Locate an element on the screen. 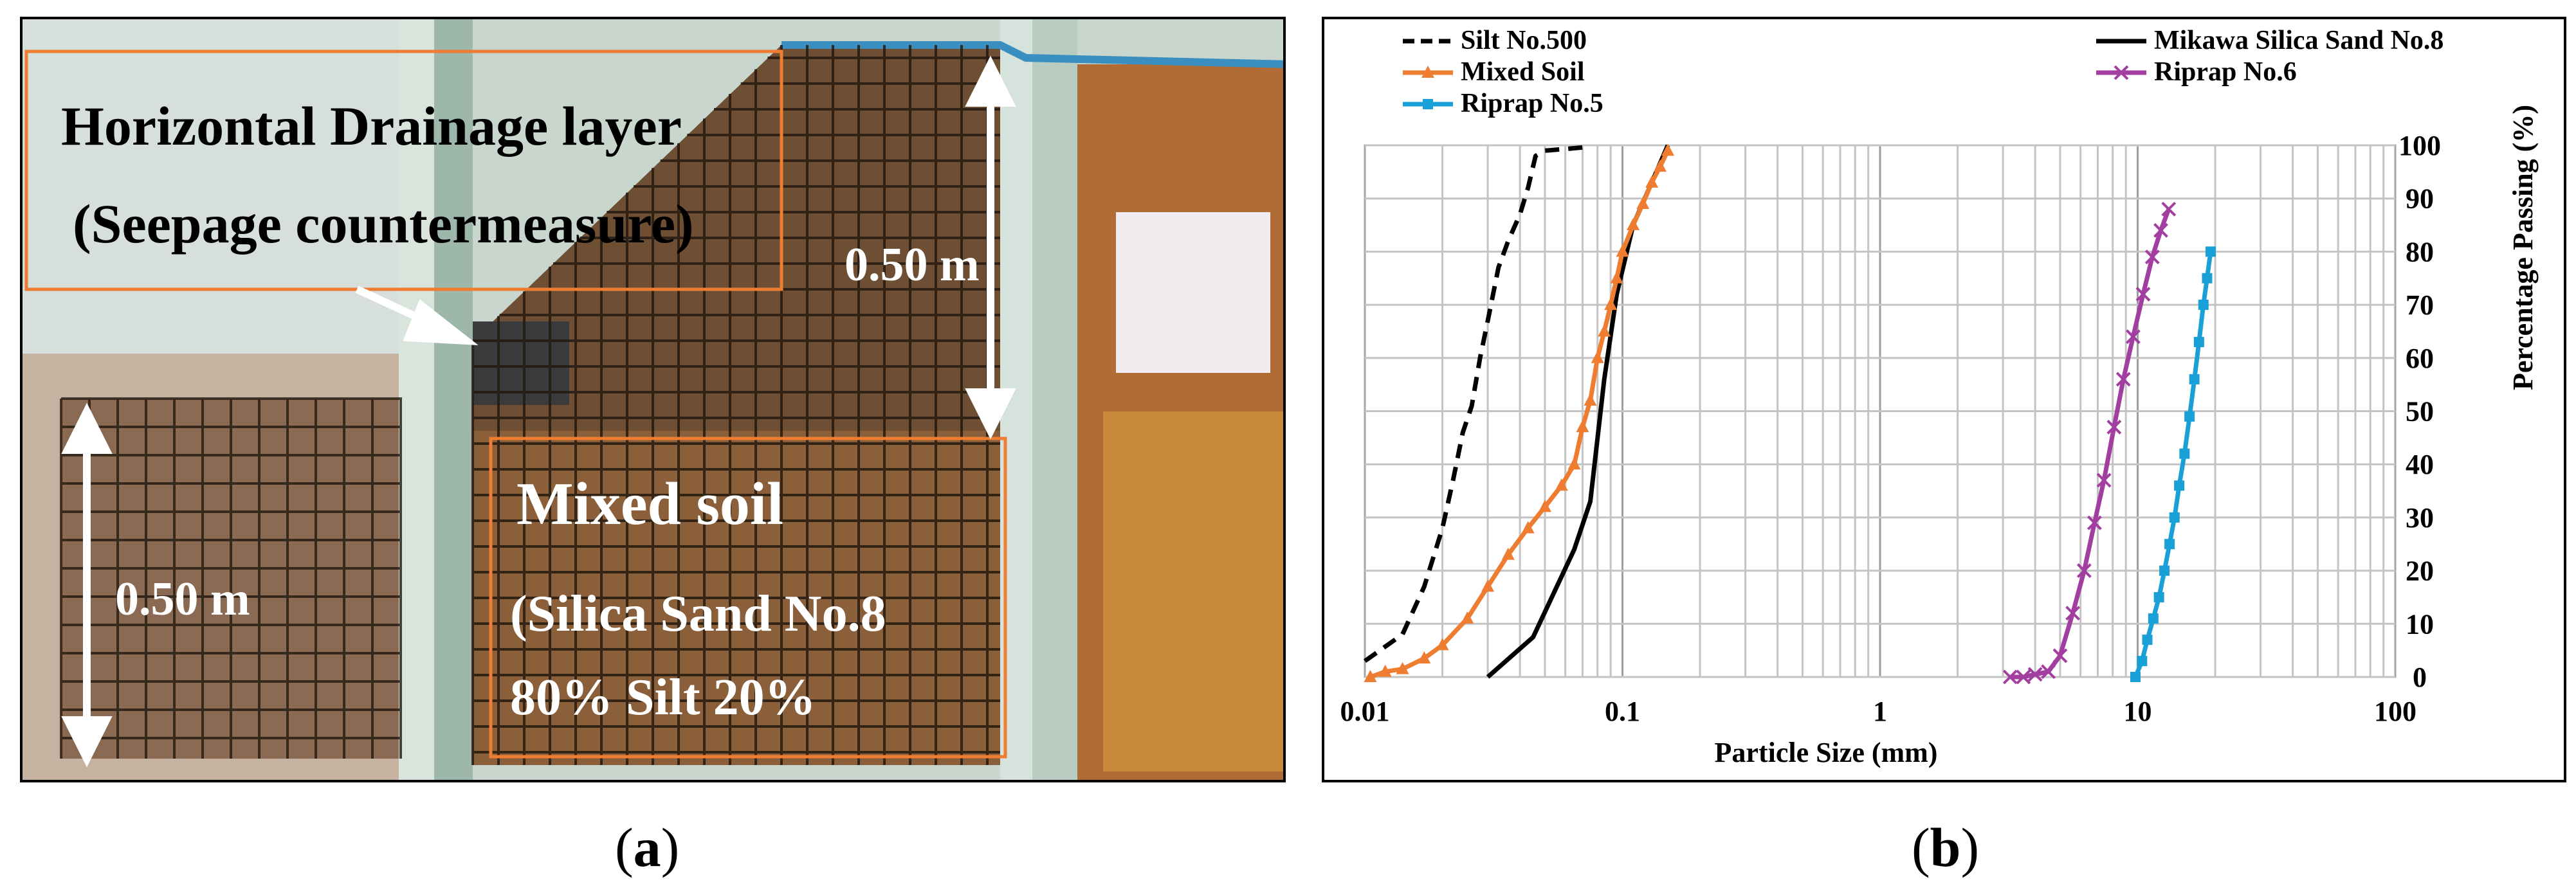 This screenshot has width=2576, height=893. legend-item: Riprap No.5 is located at coordinates (1503, 103).